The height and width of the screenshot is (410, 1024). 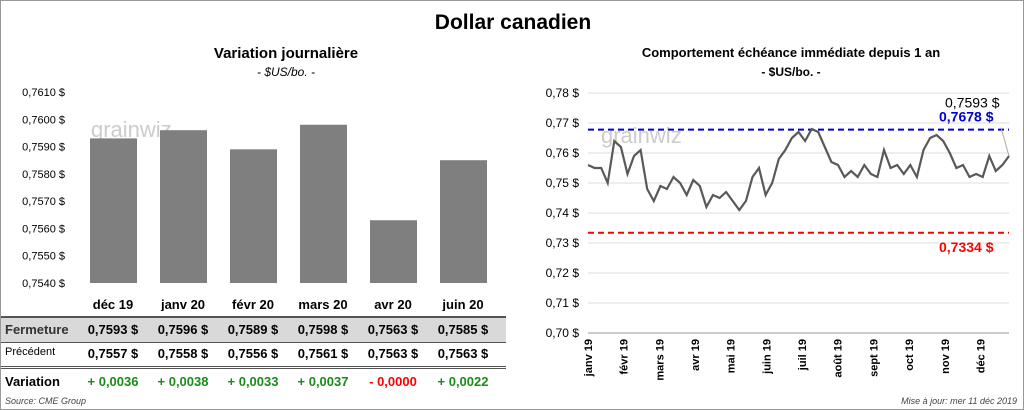 I want to click on page-title: Dollar canadien, so click(x=513, y=22).